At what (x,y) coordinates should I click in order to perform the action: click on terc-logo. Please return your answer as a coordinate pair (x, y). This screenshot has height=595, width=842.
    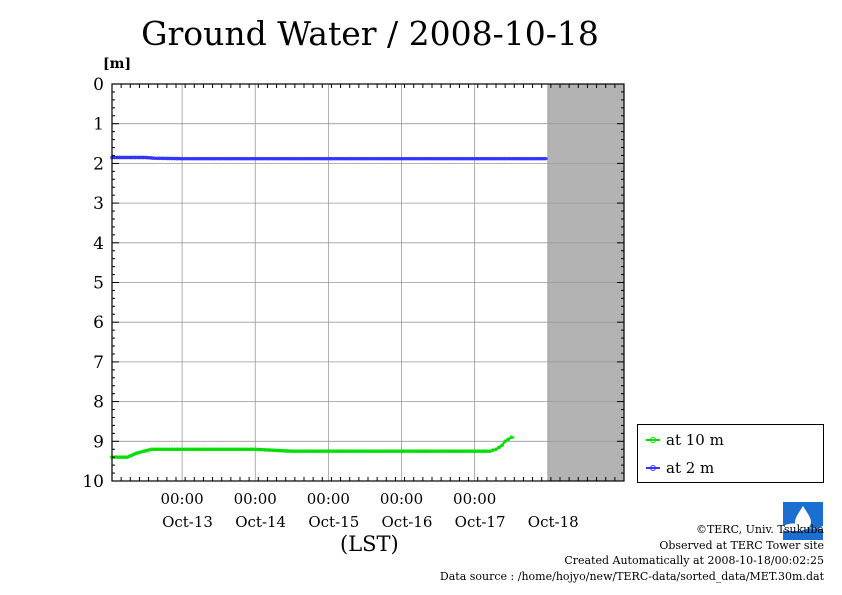
    Looking at the image, I should click on (803, 521).